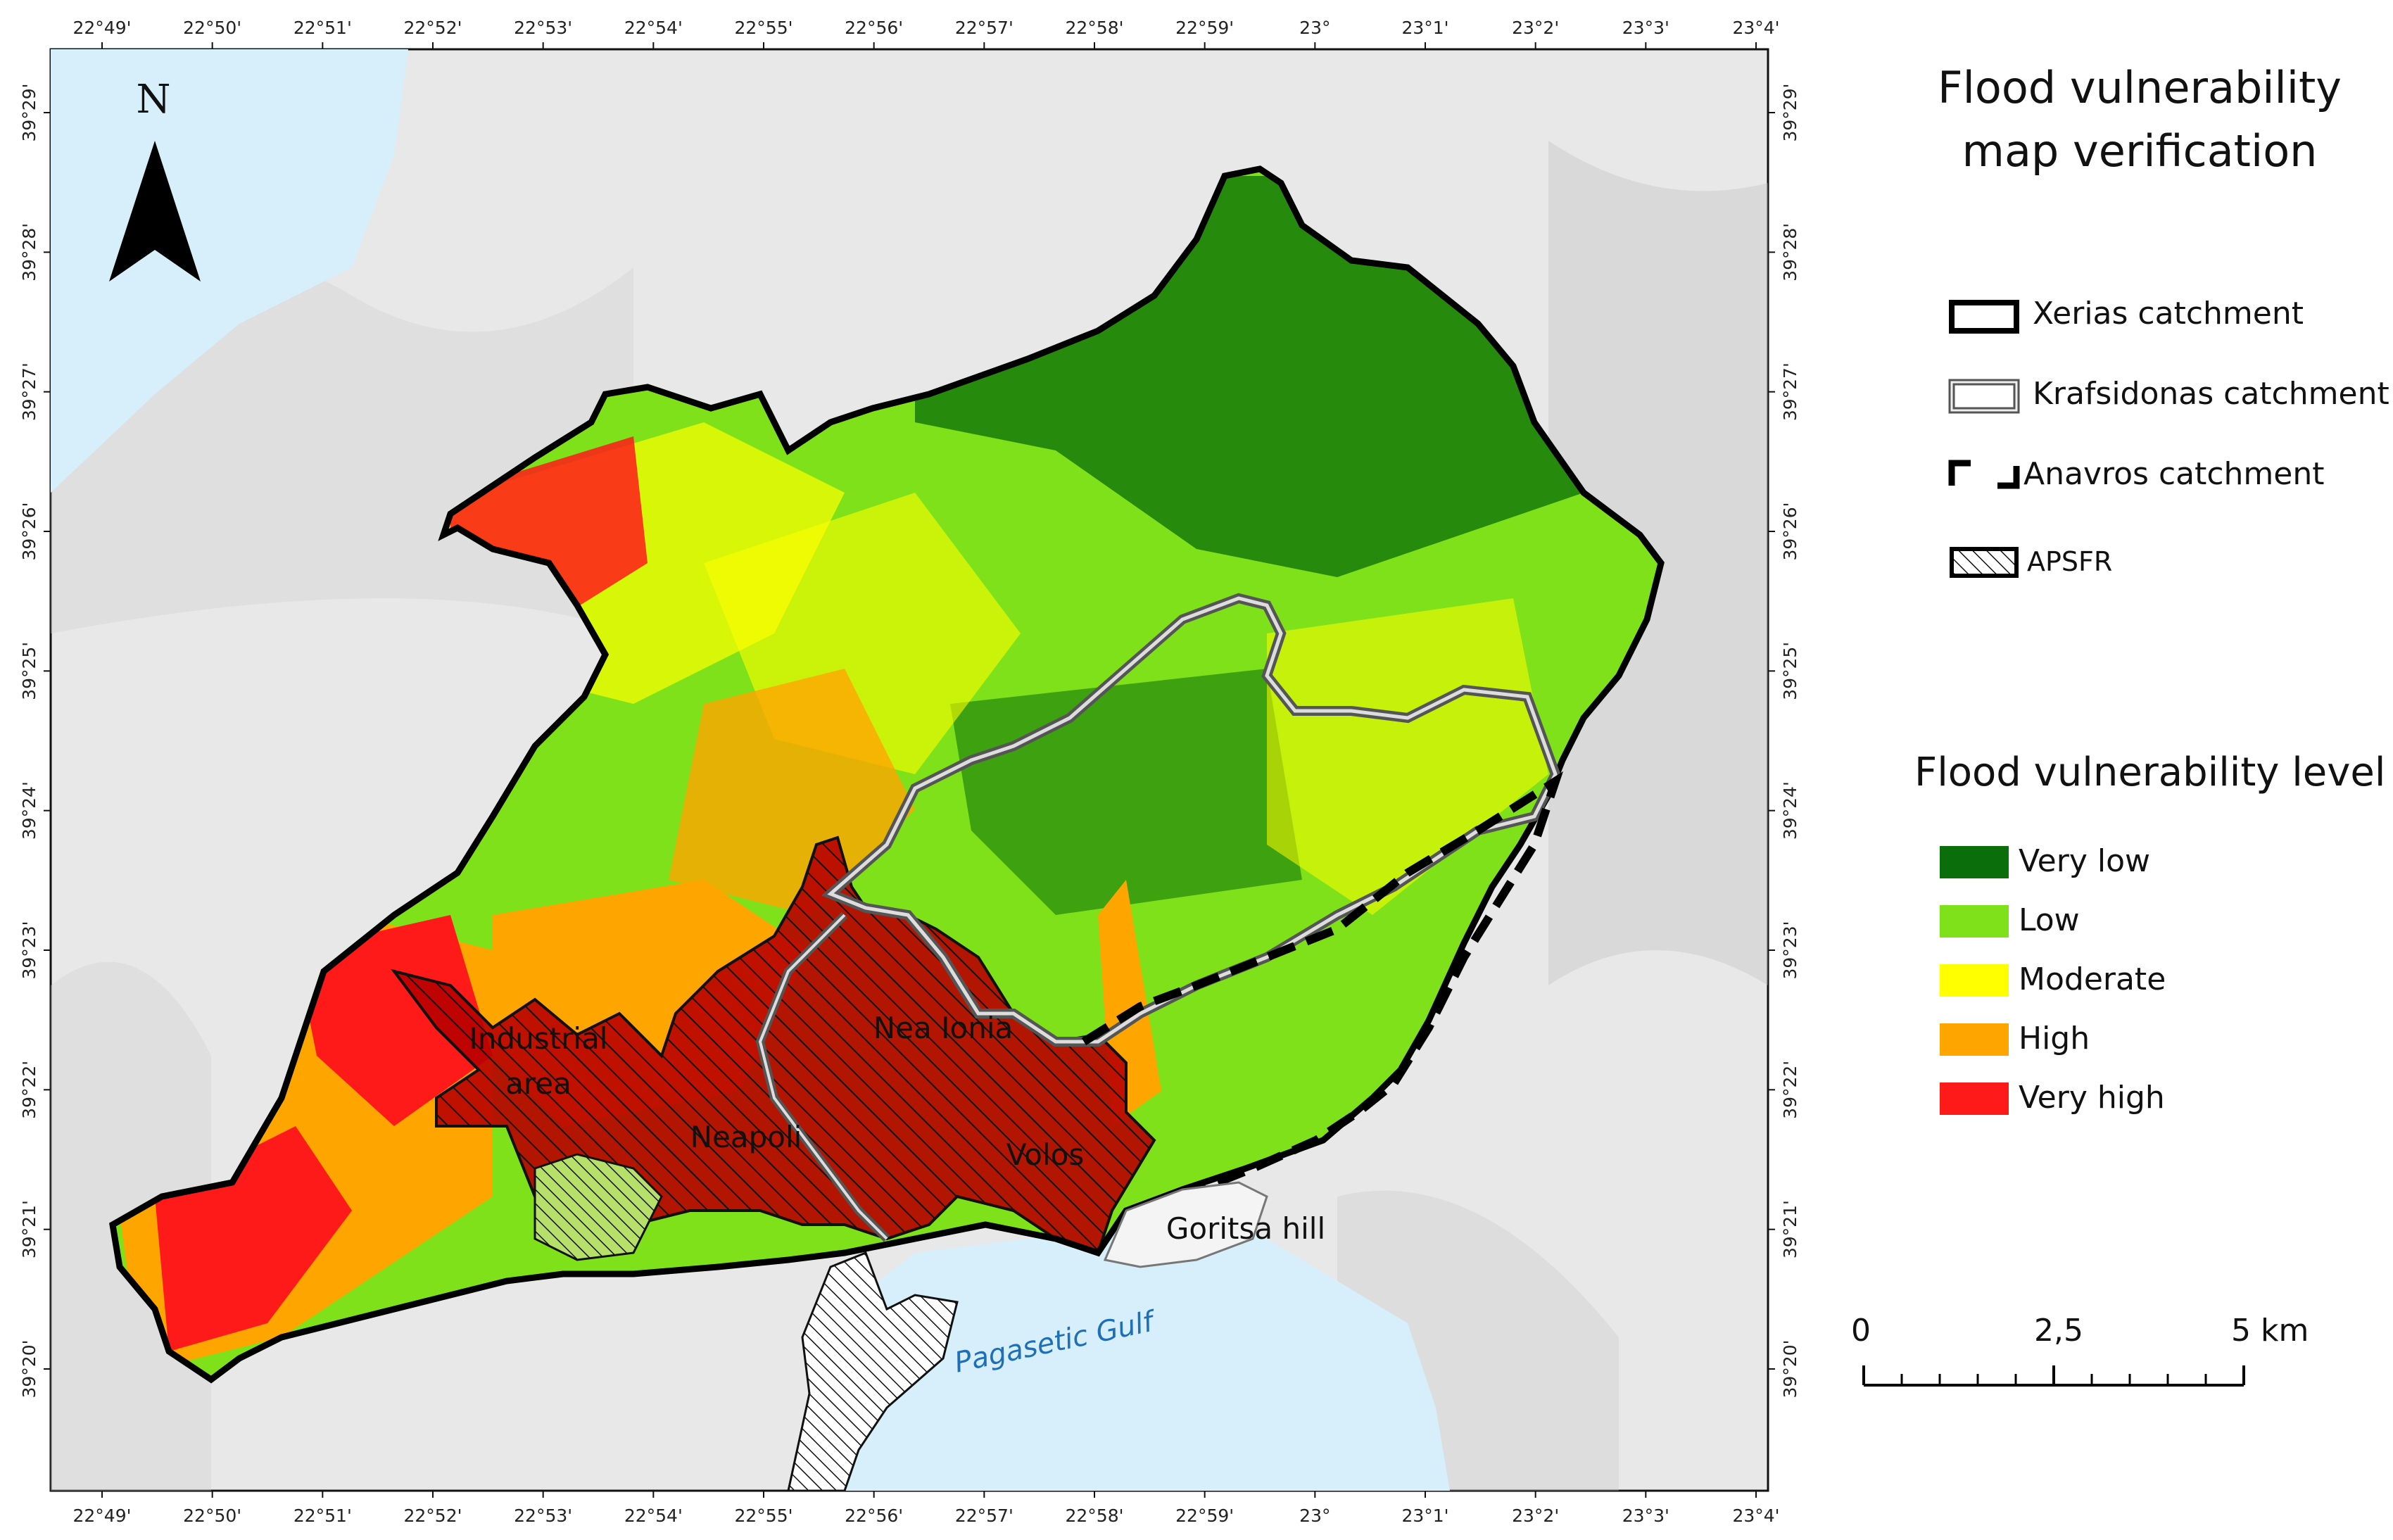 Image resolution: width=2393 pixels, height=1540 pixels. I want to click on y-tick-label-right: 39°26', so click(1790, 532).